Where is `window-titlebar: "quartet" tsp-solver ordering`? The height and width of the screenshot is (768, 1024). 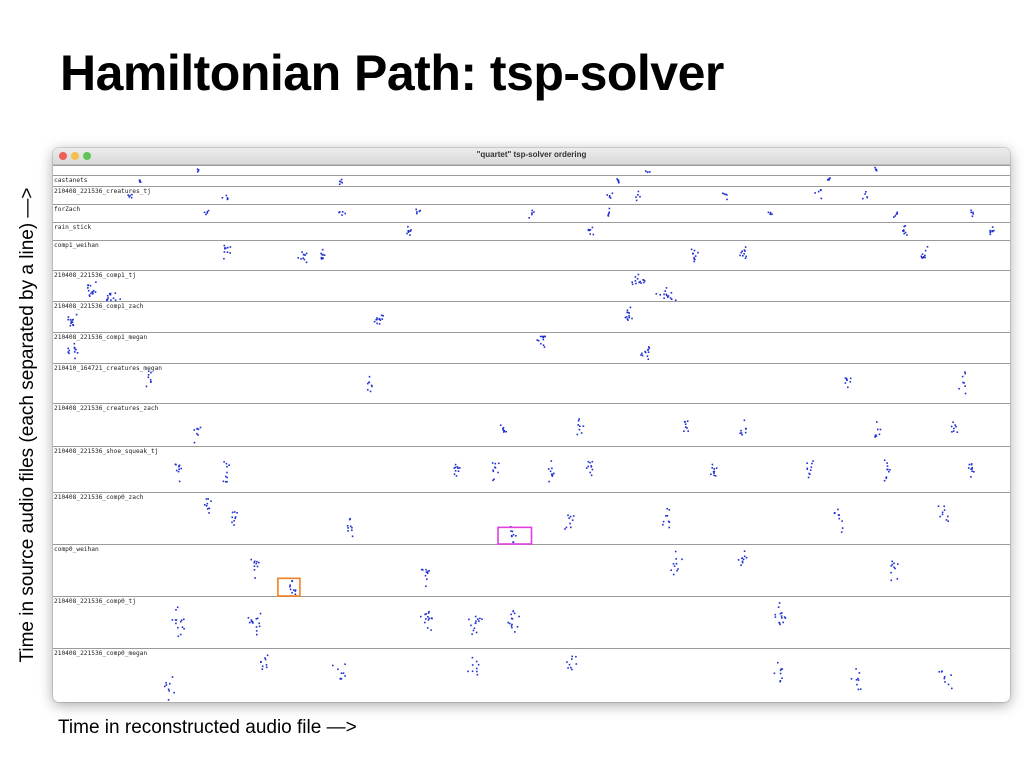 window-titlebar: "quartet" tsp-solver ordering is located at coordinates (531, 156).